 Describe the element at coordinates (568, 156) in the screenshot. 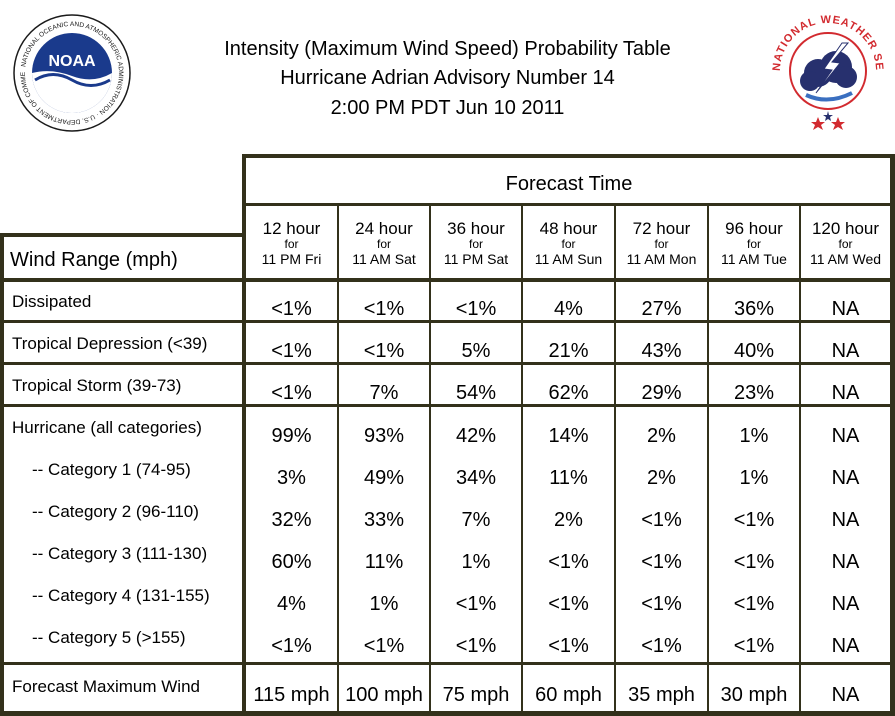

I see `border-top` at that location.